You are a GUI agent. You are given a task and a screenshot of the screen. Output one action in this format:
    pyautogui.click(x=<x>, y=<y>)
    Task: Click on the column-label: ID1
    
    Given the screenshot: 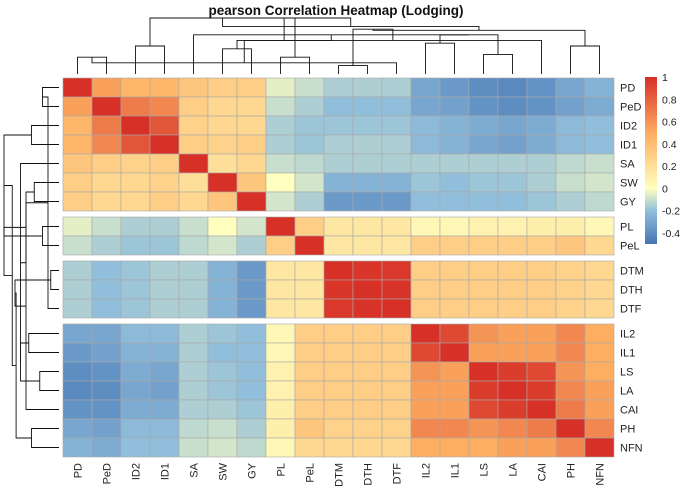 What is the action you would take?
    pyautogui.click(x=166, y=471)
    